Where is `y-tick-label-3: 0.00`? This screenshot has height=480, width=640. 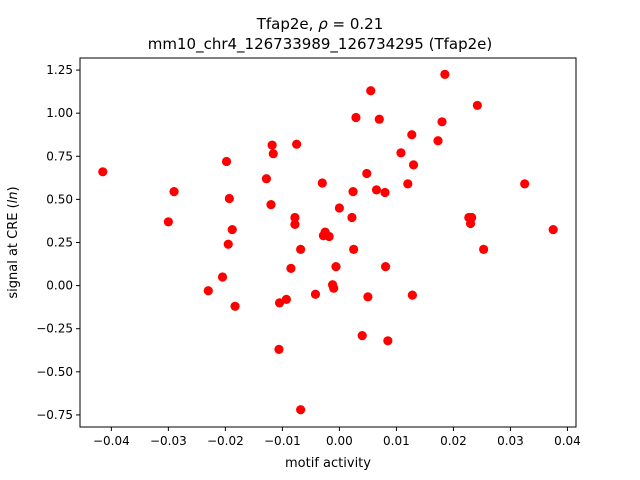
y-tick-label-3: 0.00 is located at coordinates (59, 286).